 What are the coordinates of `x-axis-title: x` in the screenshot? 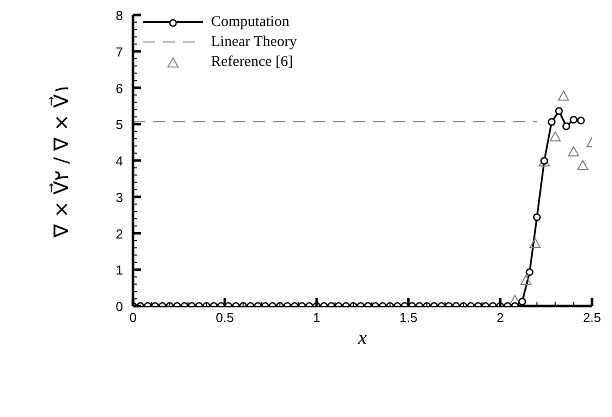 It's located at (362, 338).